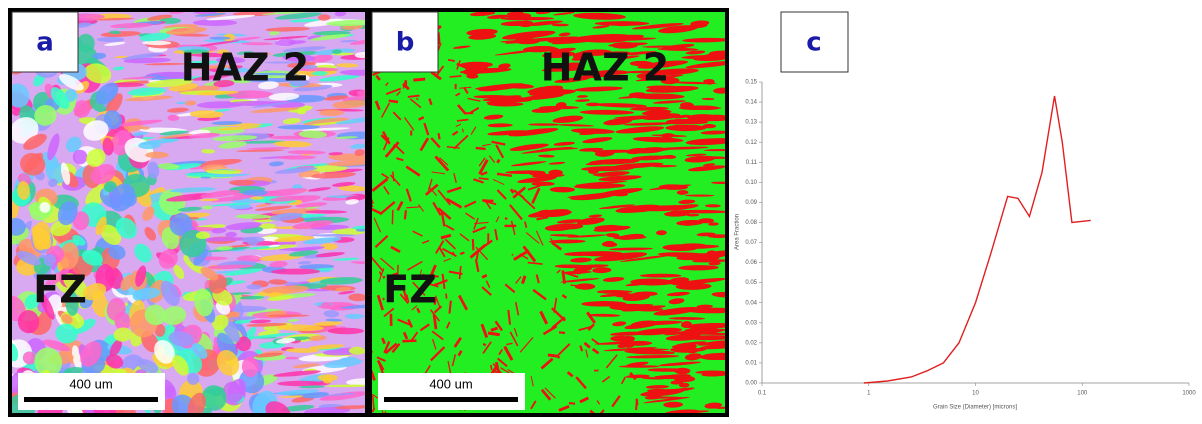 The height and width of the screenshot is (424, 1202). I want to click on y-tick-label: 0.10, so click(751, 183).